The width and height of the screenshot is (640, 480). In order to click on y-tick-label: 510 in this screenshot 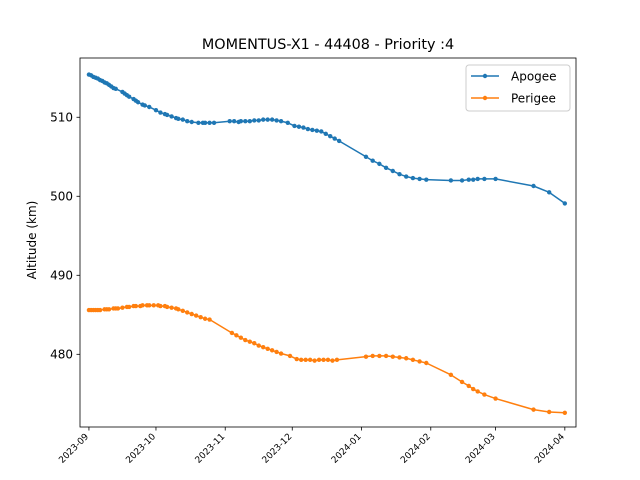, I will do `click(61, 117)`.